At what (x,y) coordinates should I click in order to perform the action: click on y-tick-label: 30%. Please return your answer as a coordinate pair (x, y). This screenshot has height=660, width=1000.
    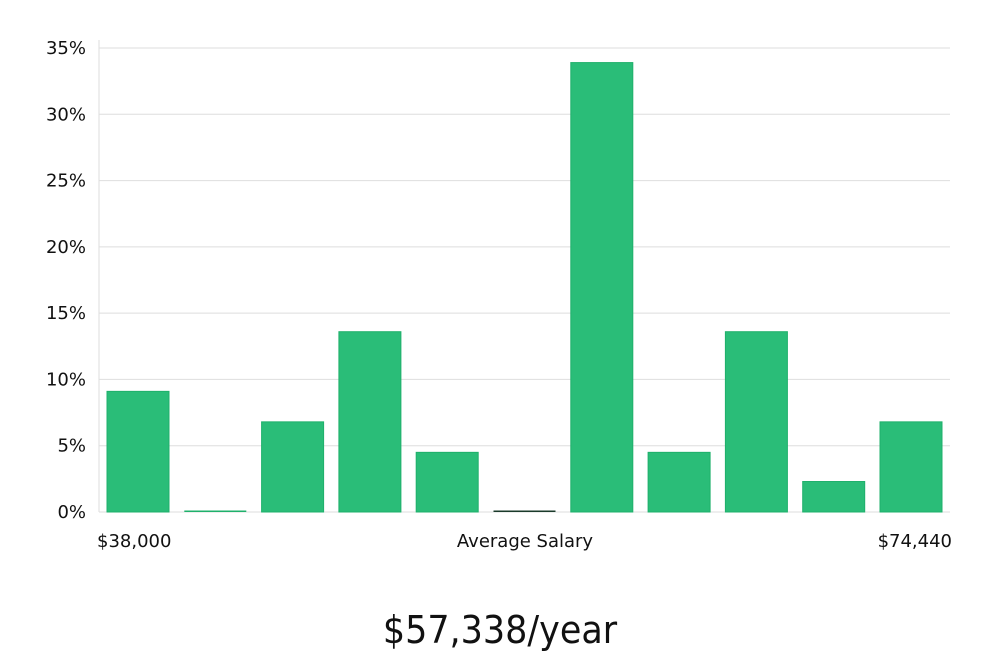
    Looking at the image, I should click on (66, 114).